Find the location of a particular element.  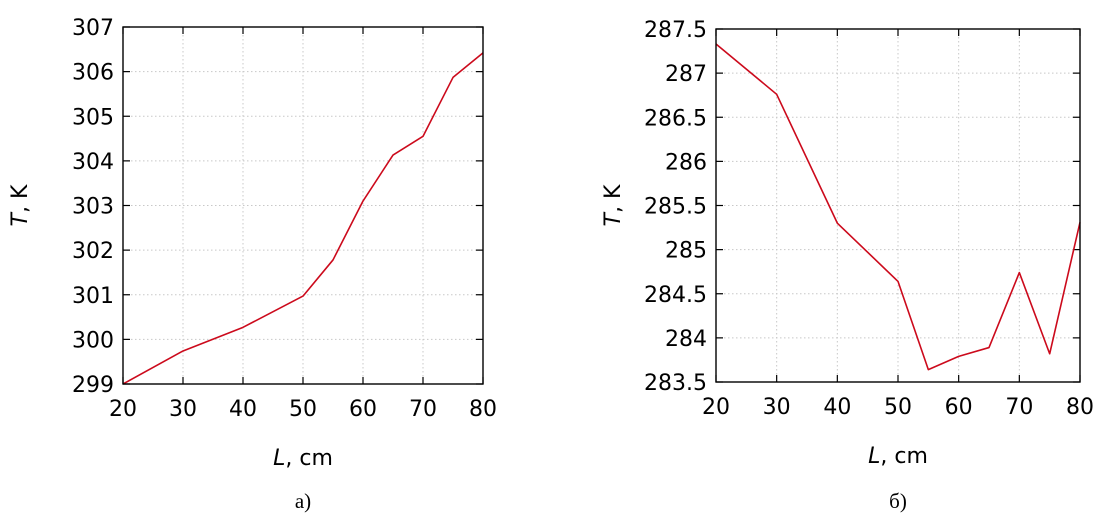

chart-a-y-tick-labels: 299 300 301 302 303 304 305 306 307 is located at coordinates (93, 207).